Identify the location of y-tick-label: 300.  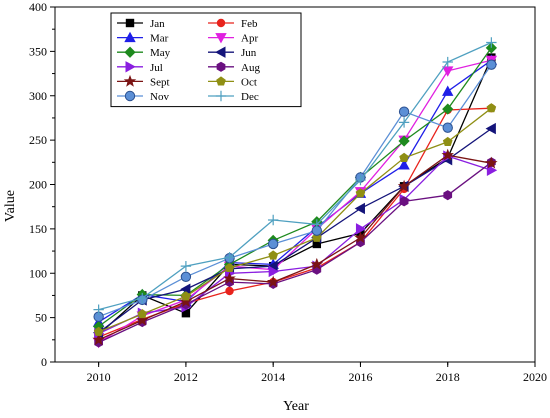
(38, 96).